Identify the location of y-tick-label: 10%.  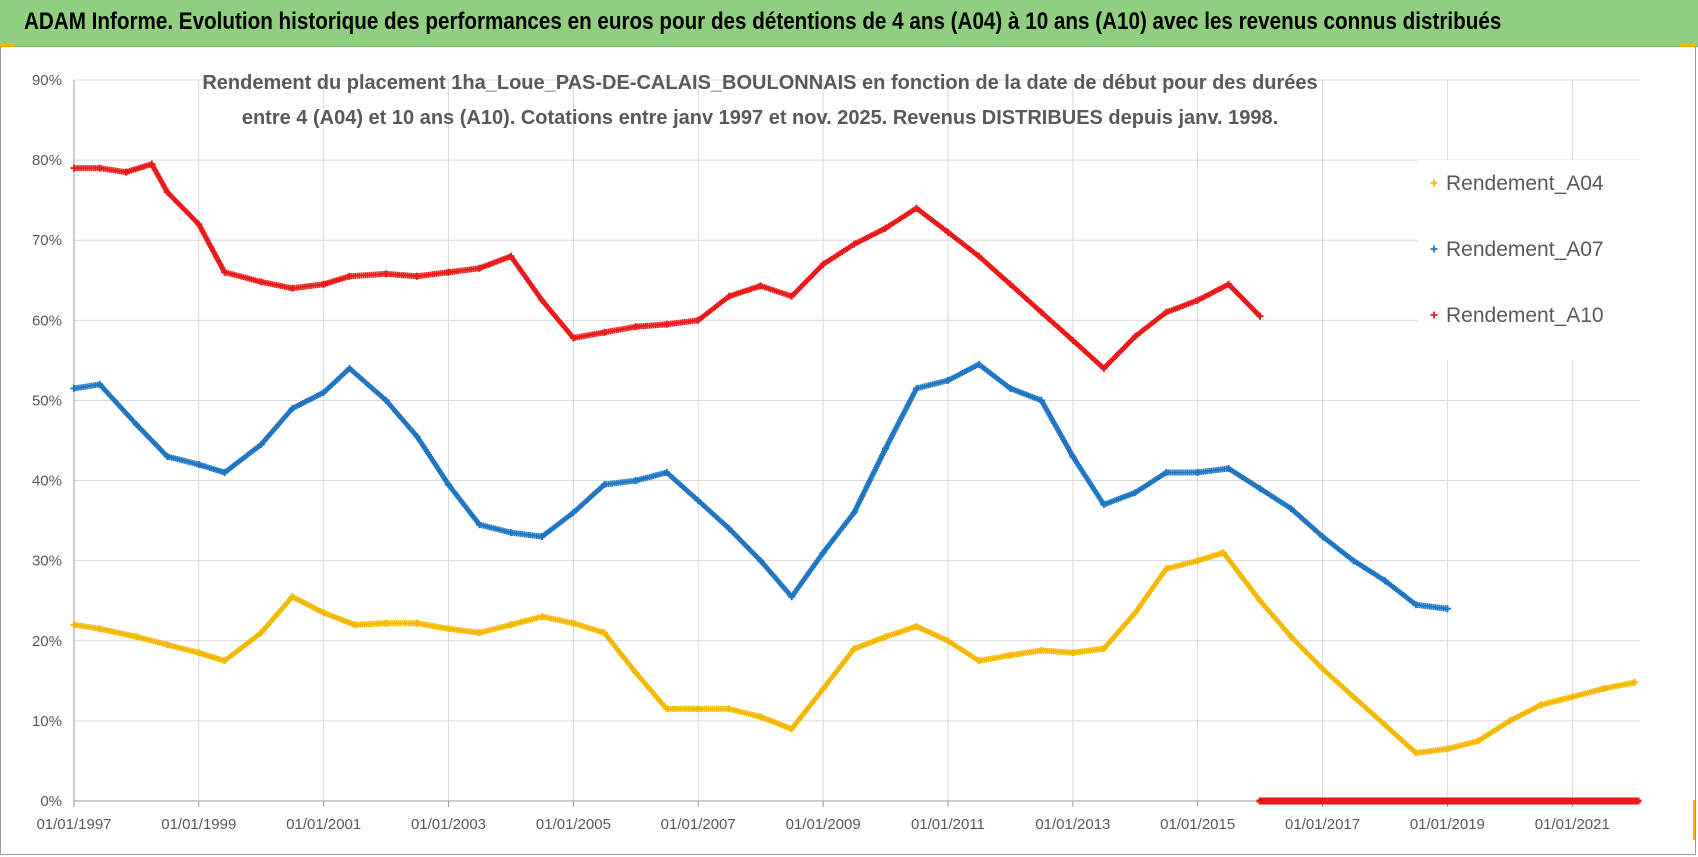
(47, 721).